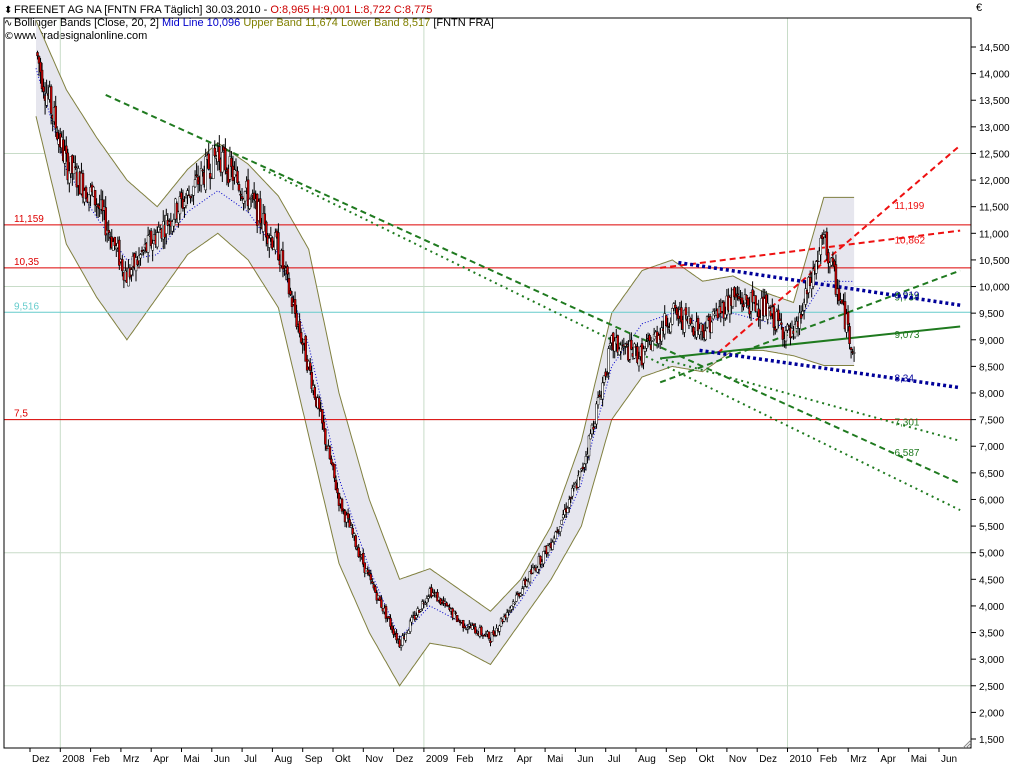 The width and height of the screenshot is (1024, 768). Describe the element at coordinates (991, 421) in the screenshot. I see `y-tick-label: 7,500` at that location.